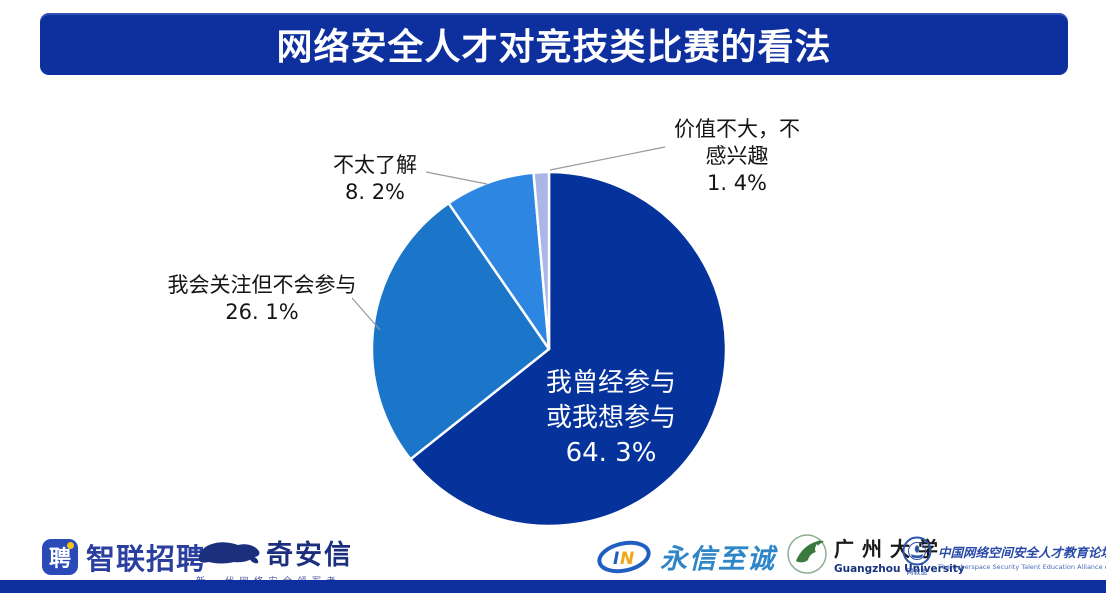 This screenshot has height=593, width=1106. I want to click on pie-label-participated: 我曾经参与 或我想参与 64. 3%, so click(611, 418).